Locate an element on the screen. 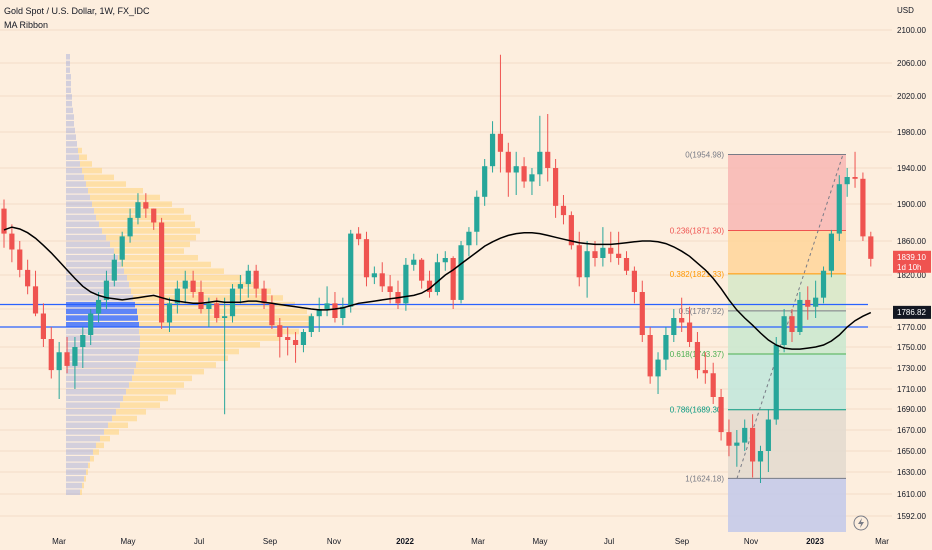 Image resolution: width=932 pixels, height=550 pixels. fib-level-label: 1(1624.18) is located at coordinates (704, 478).